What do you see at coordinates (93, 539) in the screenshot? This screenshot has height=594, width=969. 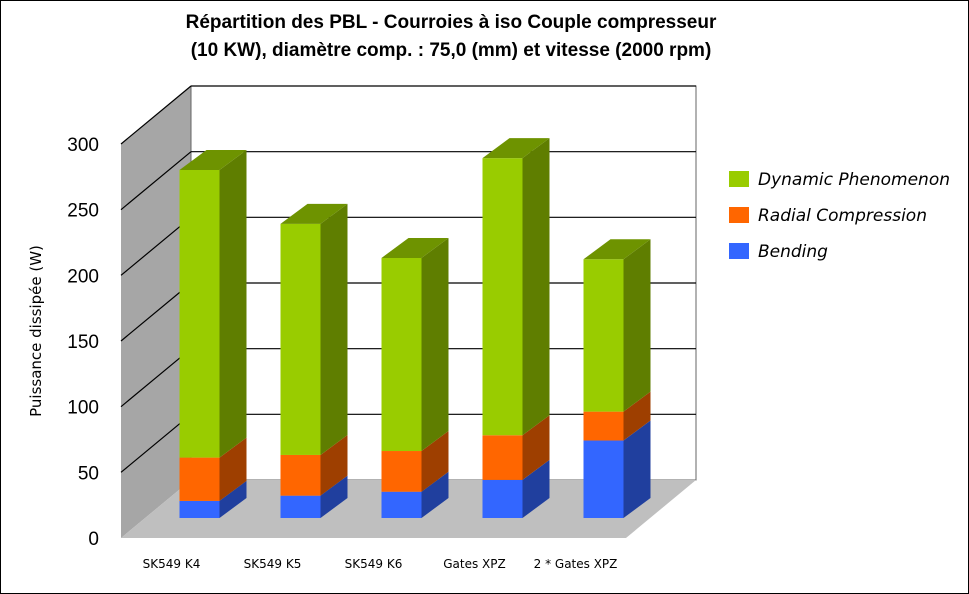 I see `y-tick-label: 0` at bounding box center [93, 539].